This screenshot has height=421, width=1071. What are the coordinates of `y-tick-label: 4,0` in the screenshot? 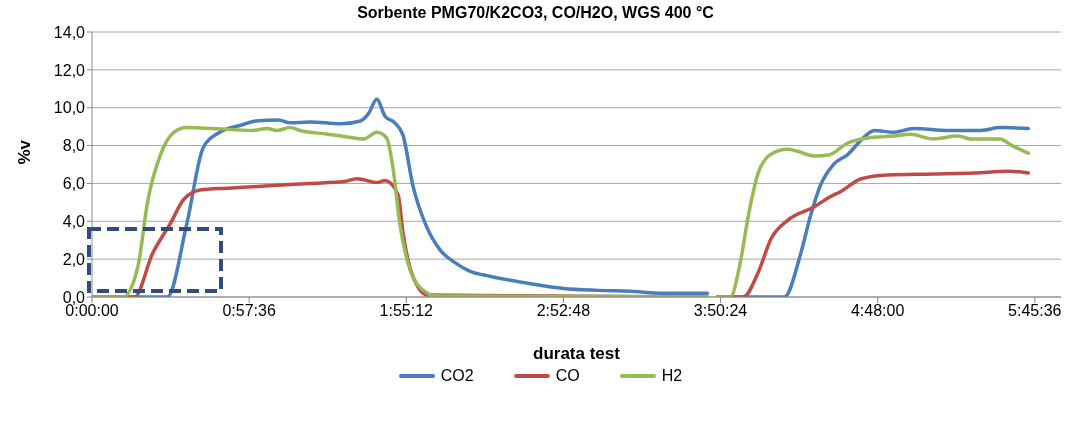 It's located at (74, 221).